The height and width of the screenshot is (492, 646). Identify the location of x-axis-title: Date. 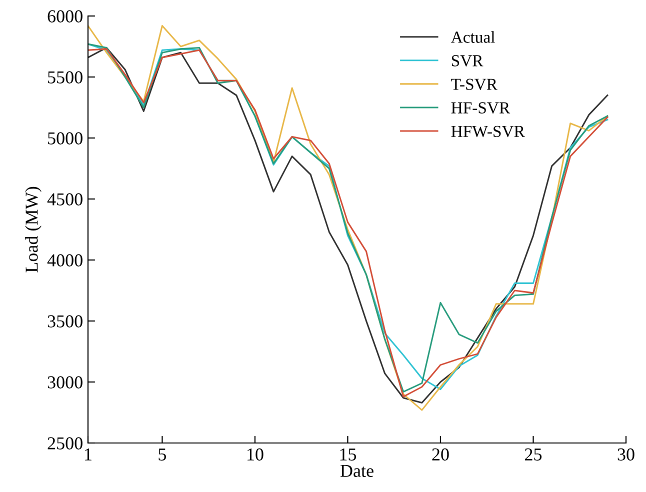
(357, 470).